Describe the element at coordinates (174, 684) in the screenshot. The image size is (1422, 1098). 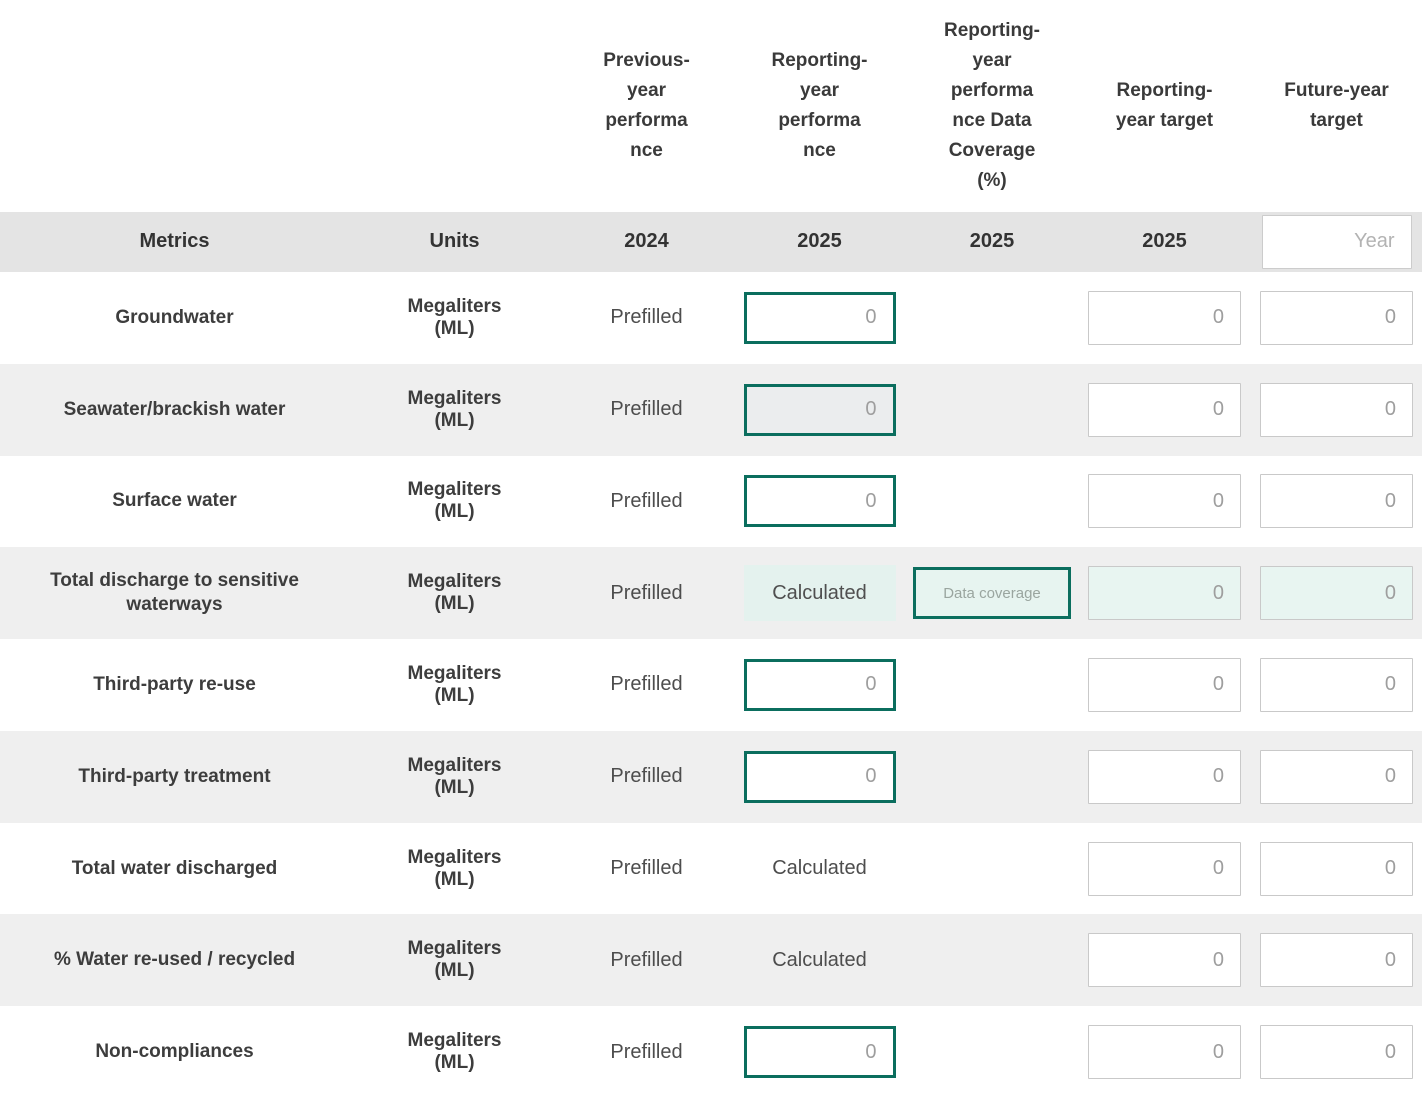
I see `metric-label: Third-party re-use` at that location.